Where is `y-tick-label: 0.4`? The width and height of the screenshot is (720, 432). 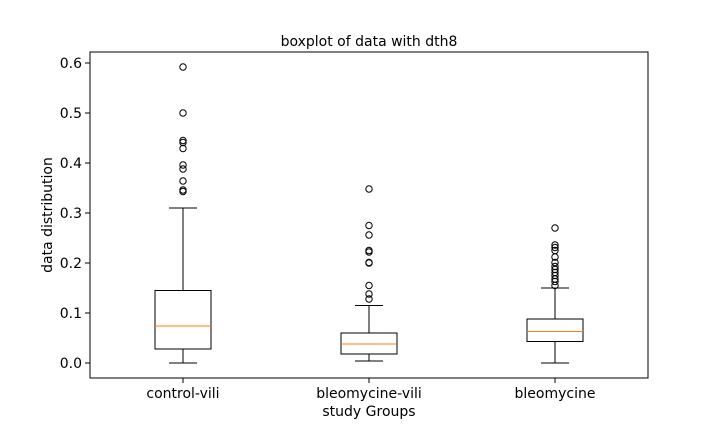 y-tick-label: 0.4 is located at coordinates (71, 164).